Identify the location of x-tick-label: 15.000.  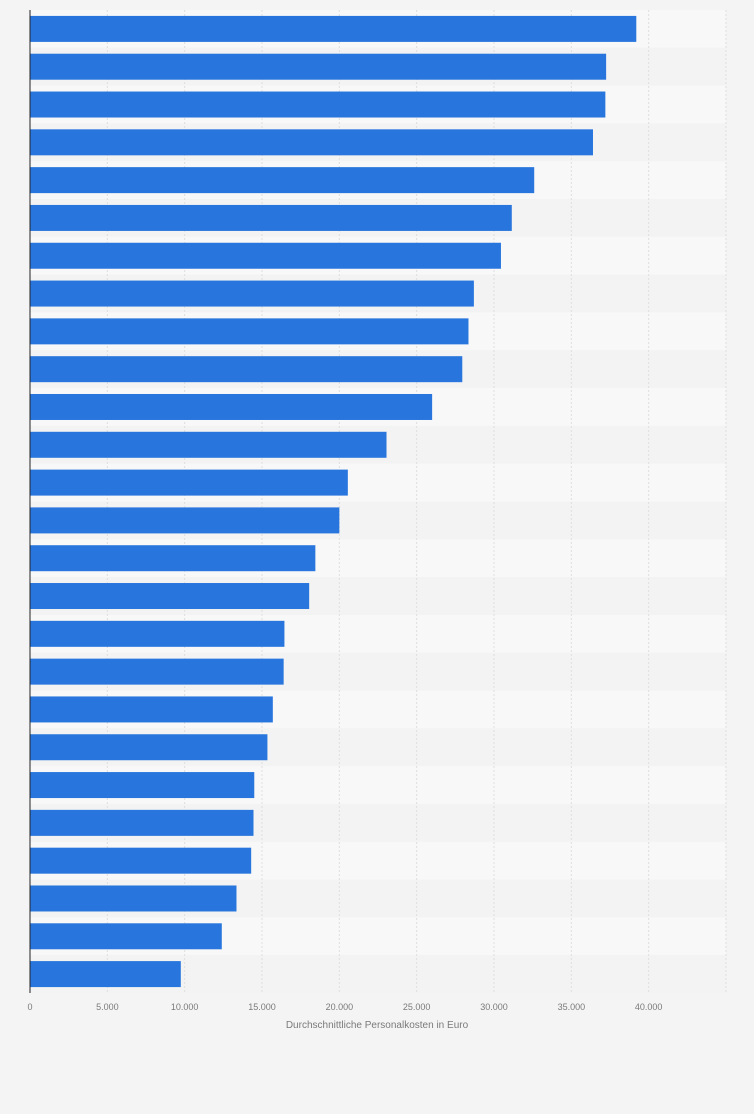
(262, 1007).